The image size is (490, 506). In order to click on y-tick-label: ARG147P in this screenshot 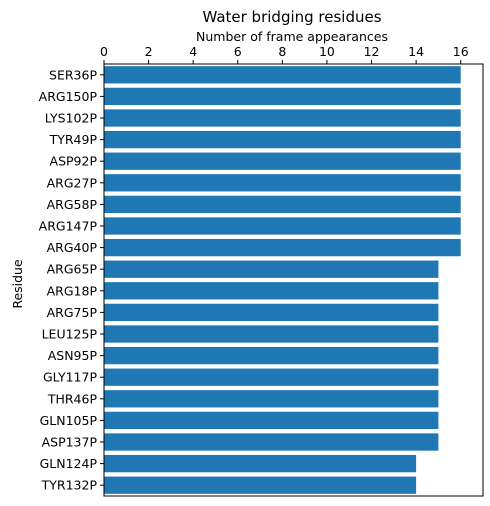, I will do `click(68, 226)`.